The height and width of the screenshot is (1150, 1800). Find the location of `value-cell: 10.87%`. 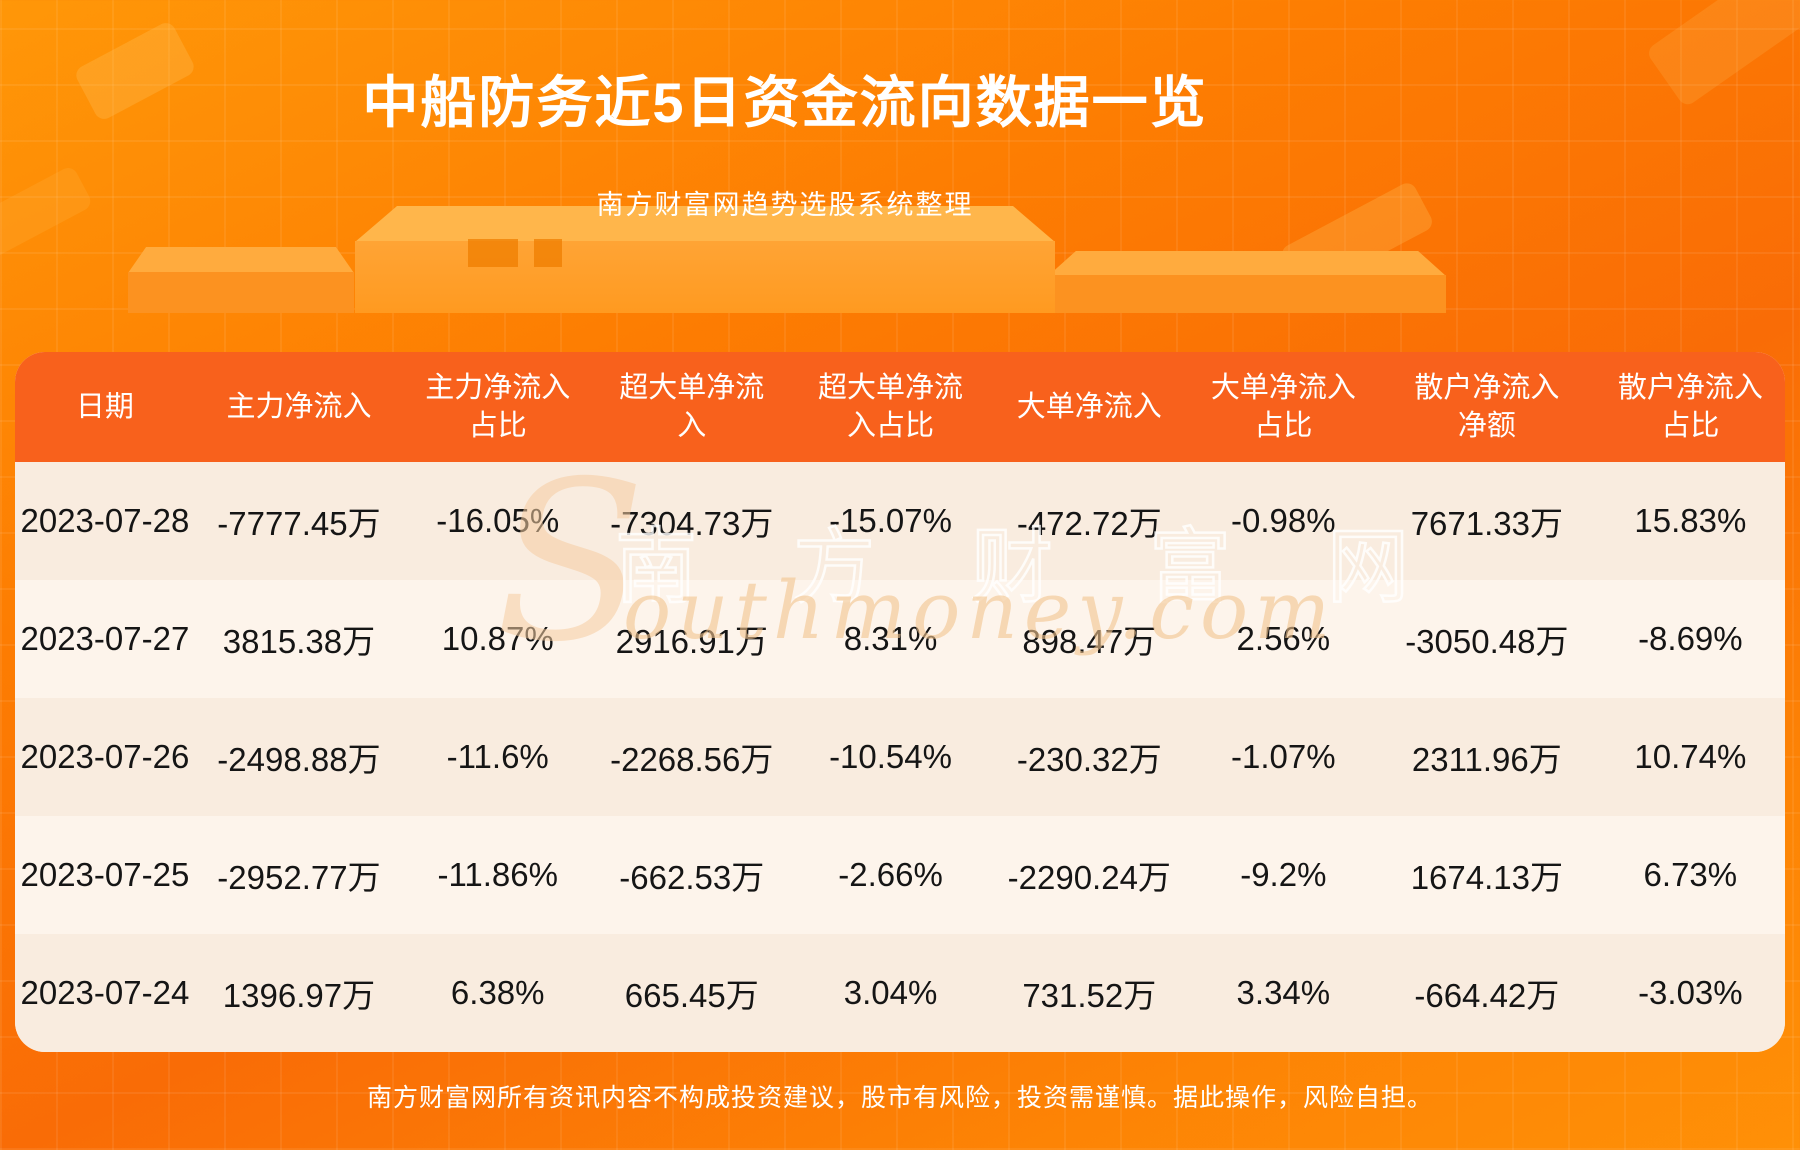

value-cell: 10.87% is located at coordinates (497, 638).